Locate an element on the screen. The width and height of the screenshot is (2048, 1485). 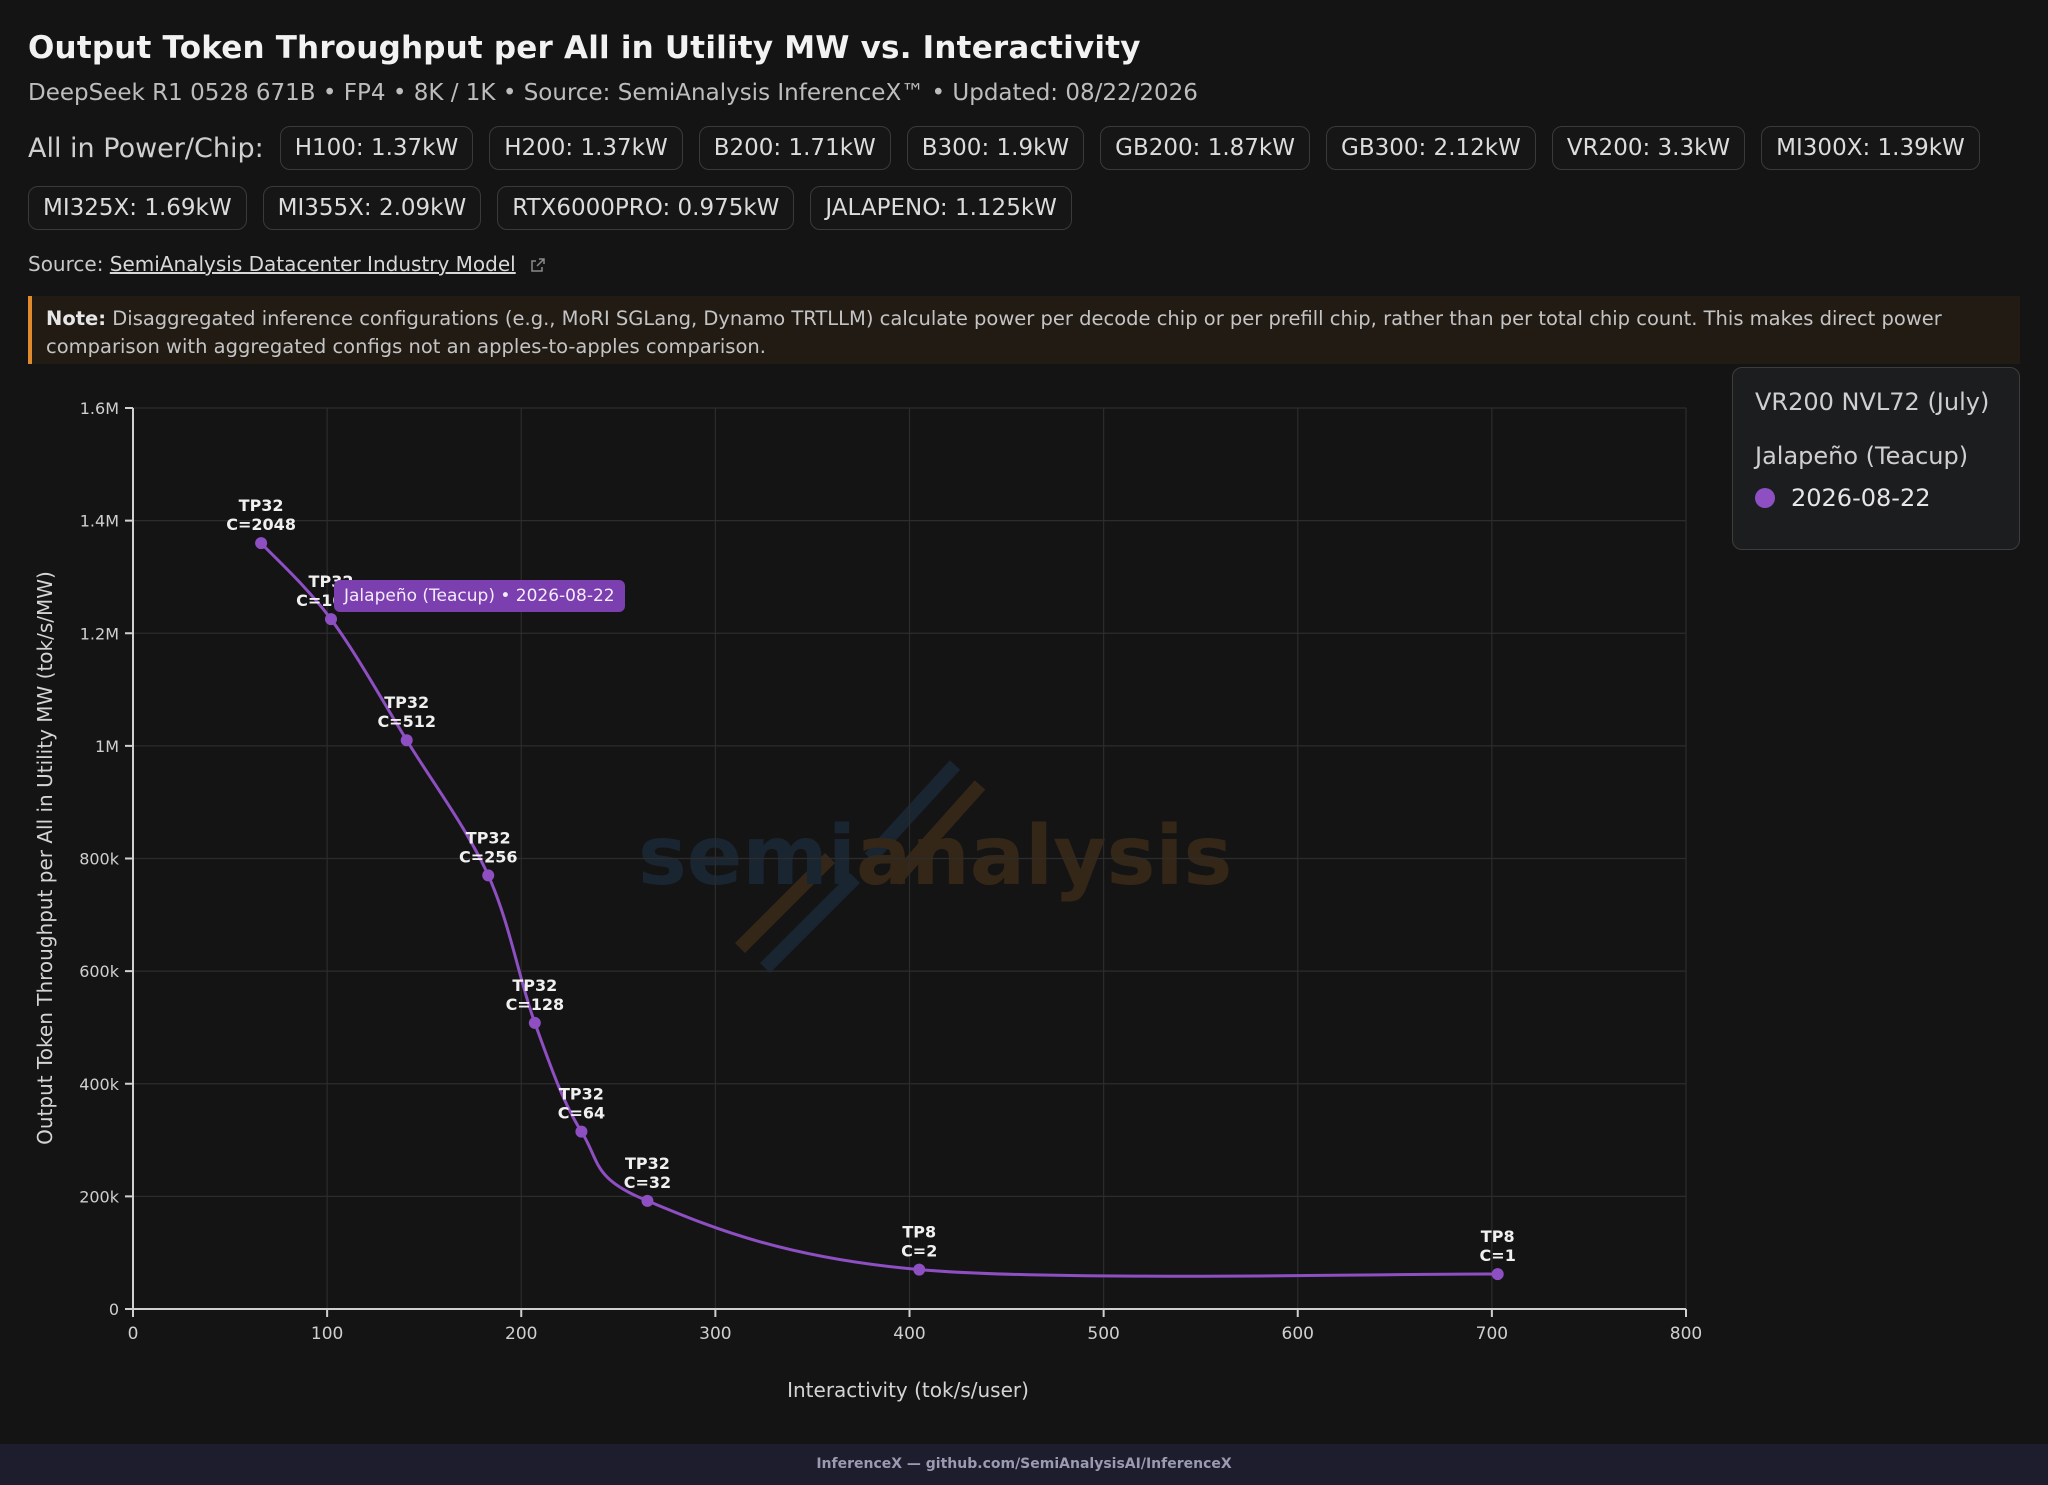
x-tick-label: 500 is located at coordinates (1103, 1334).